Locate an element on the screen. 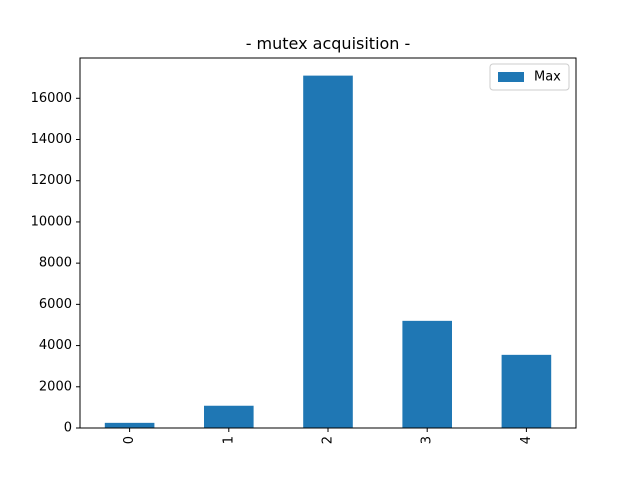  x-tick-label-3: 3 is located at coordinates (427, 440).